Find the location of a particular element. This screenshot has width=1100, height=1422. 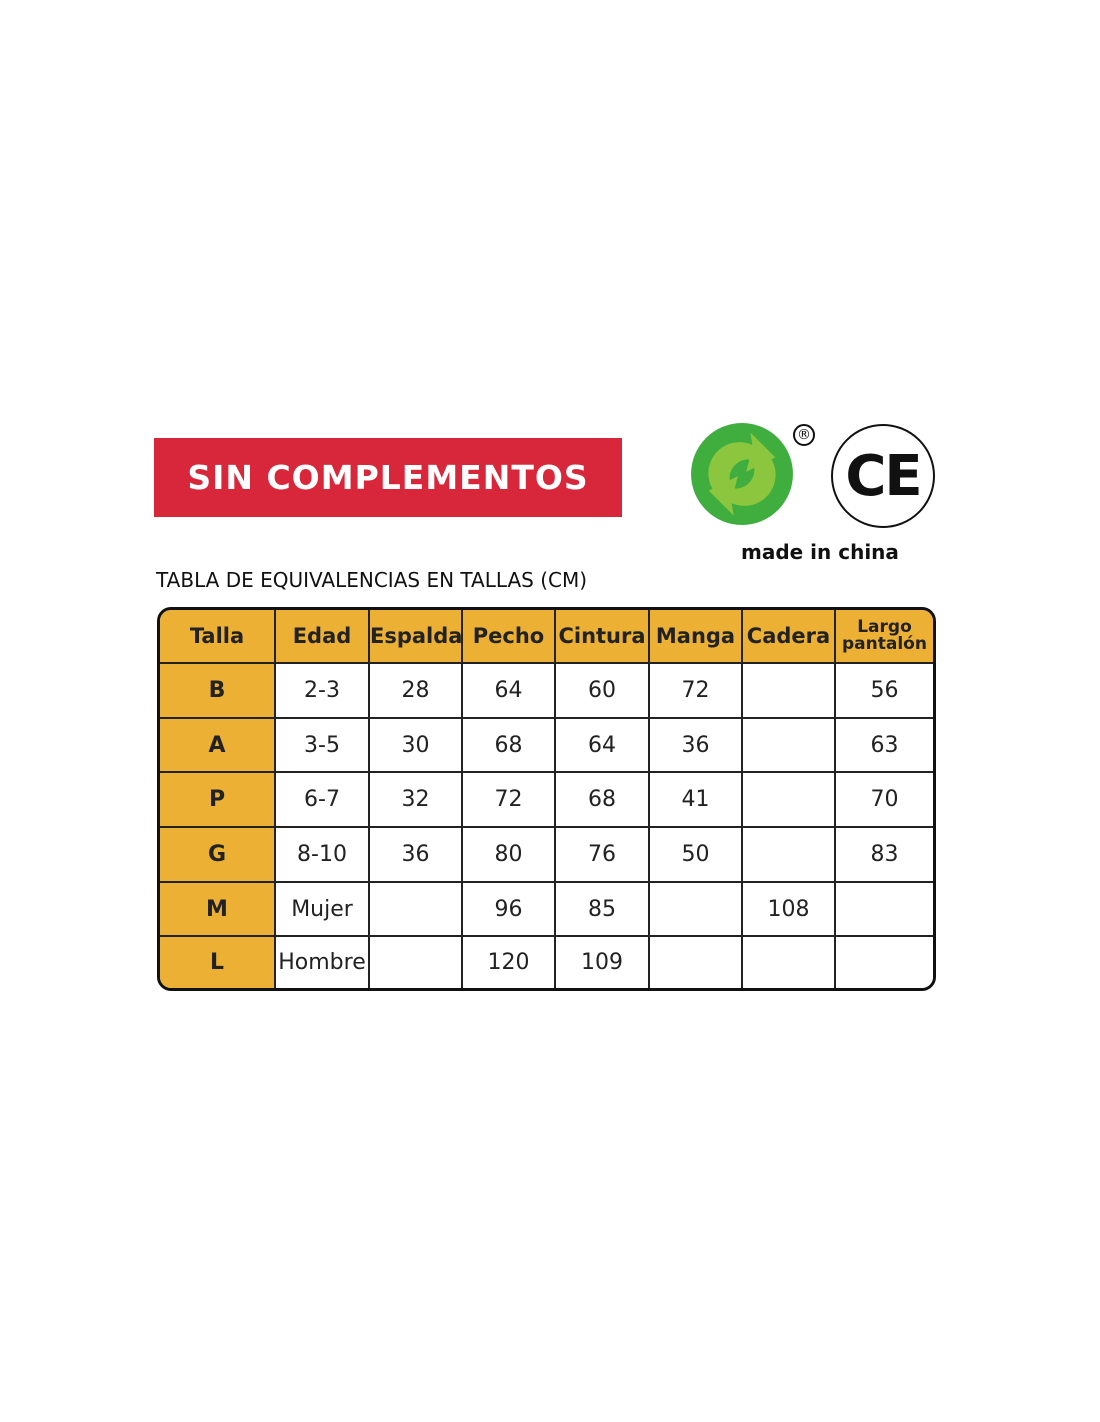

table-cell: 32 is located at coordinates (416, 801).